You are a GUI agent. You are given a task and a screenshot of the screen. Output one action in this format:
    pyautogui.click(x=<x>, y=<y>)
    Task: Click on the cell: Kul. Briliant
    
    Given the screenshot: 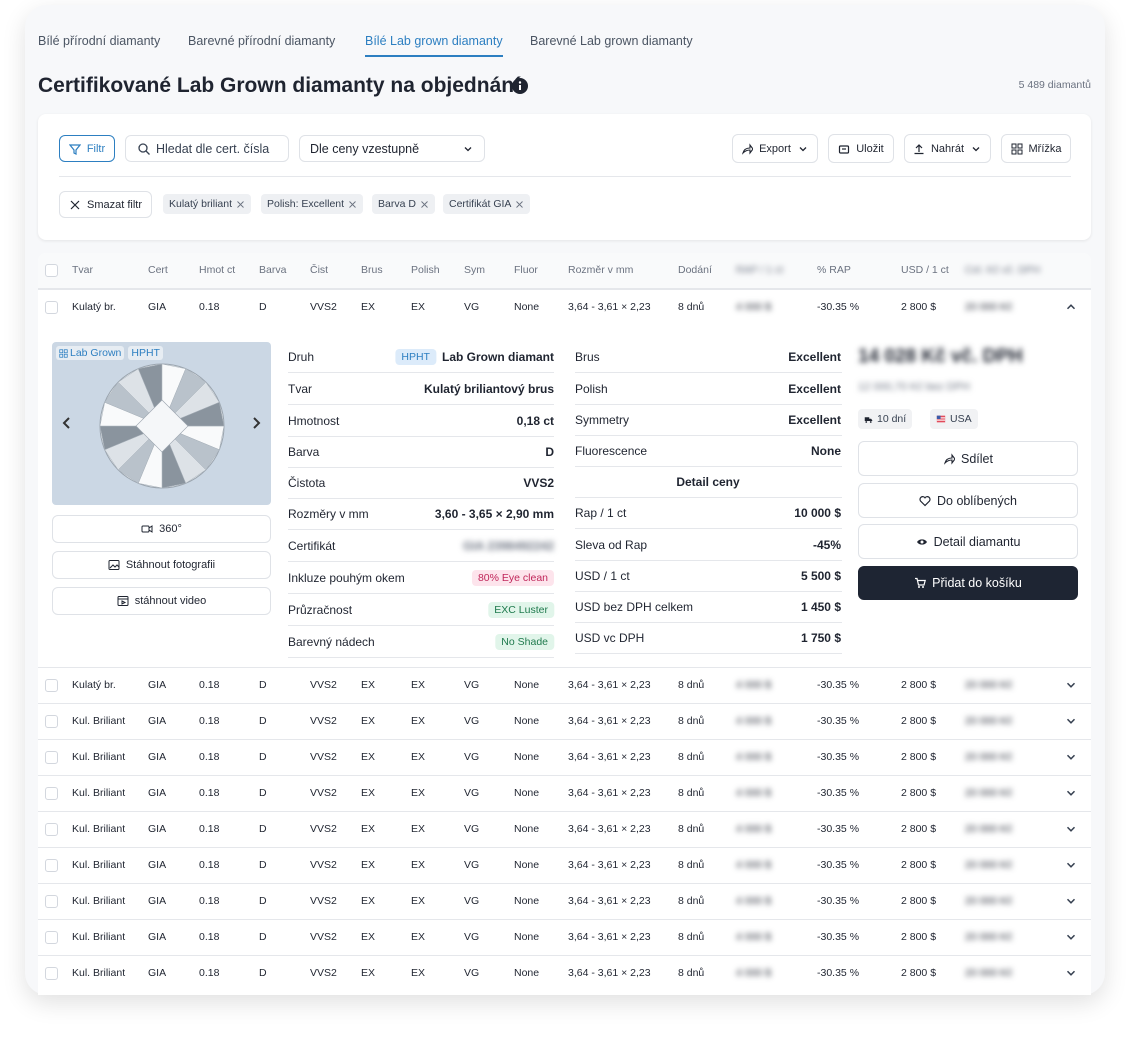 What is the action you would take?
    pyautogui.click(x=99, y=793)
    